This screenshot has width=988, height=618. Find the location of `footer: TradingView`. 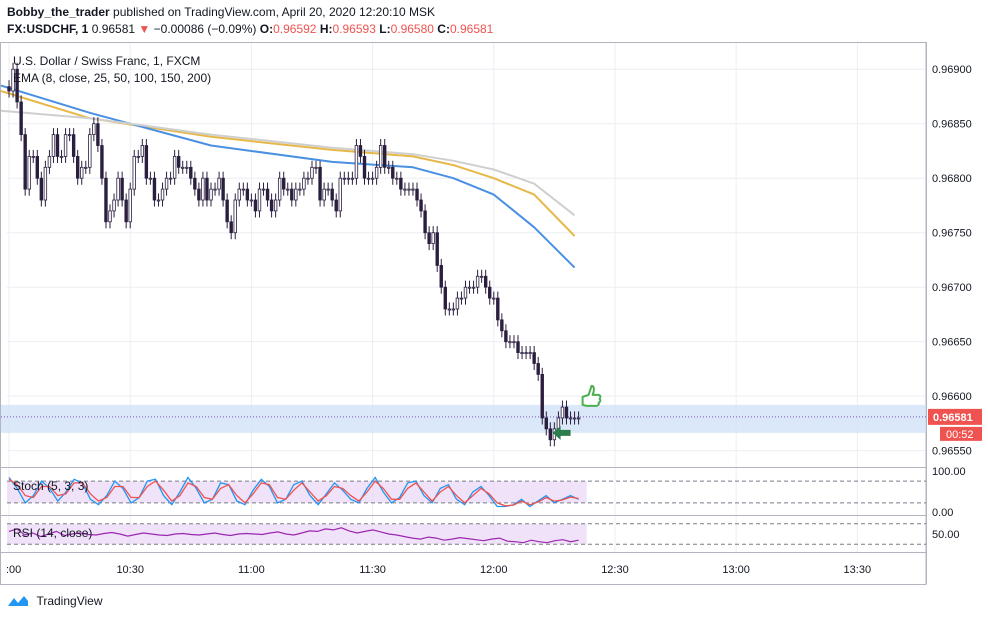

footer: TradingView is located at coordinates (54, 601).